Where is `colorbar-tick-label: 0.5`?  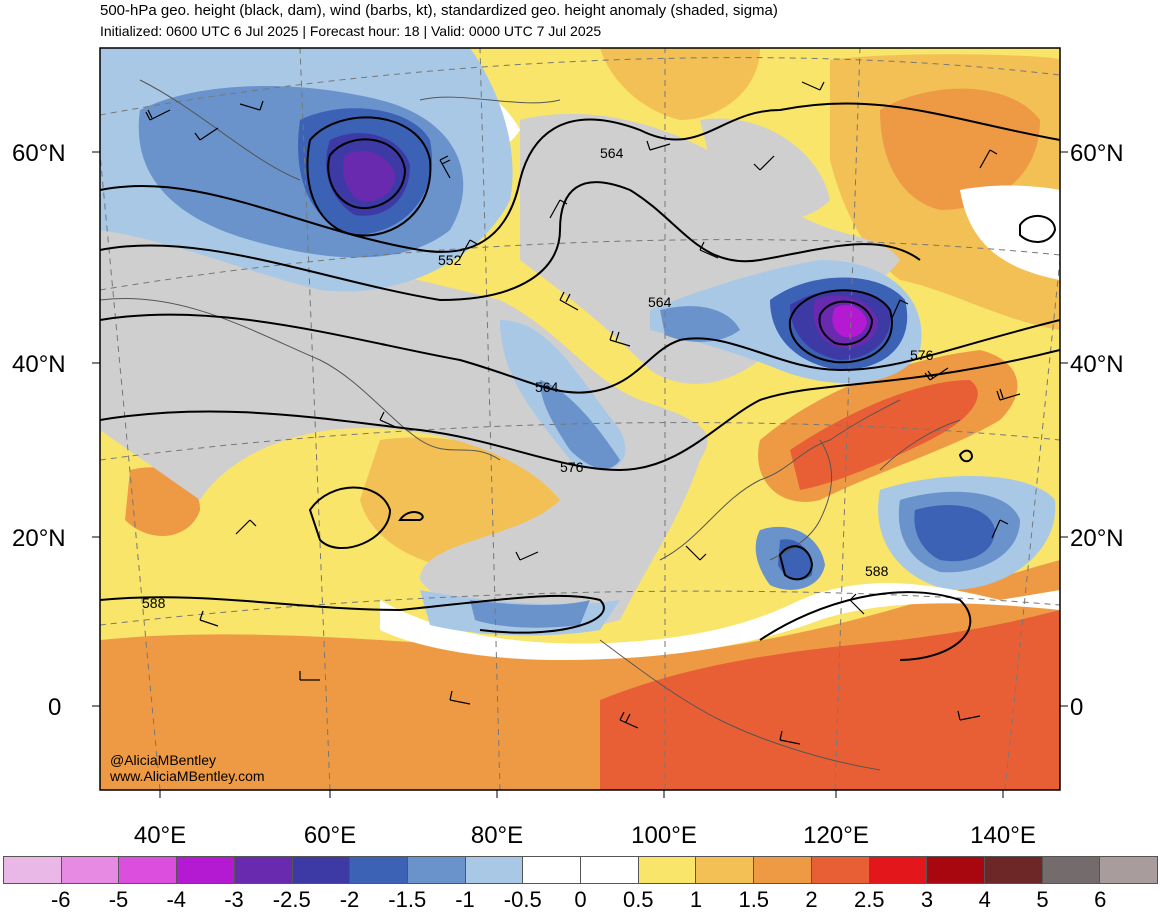 colorbar-tick-label: 0.5 is located at coordinates (638, 899).